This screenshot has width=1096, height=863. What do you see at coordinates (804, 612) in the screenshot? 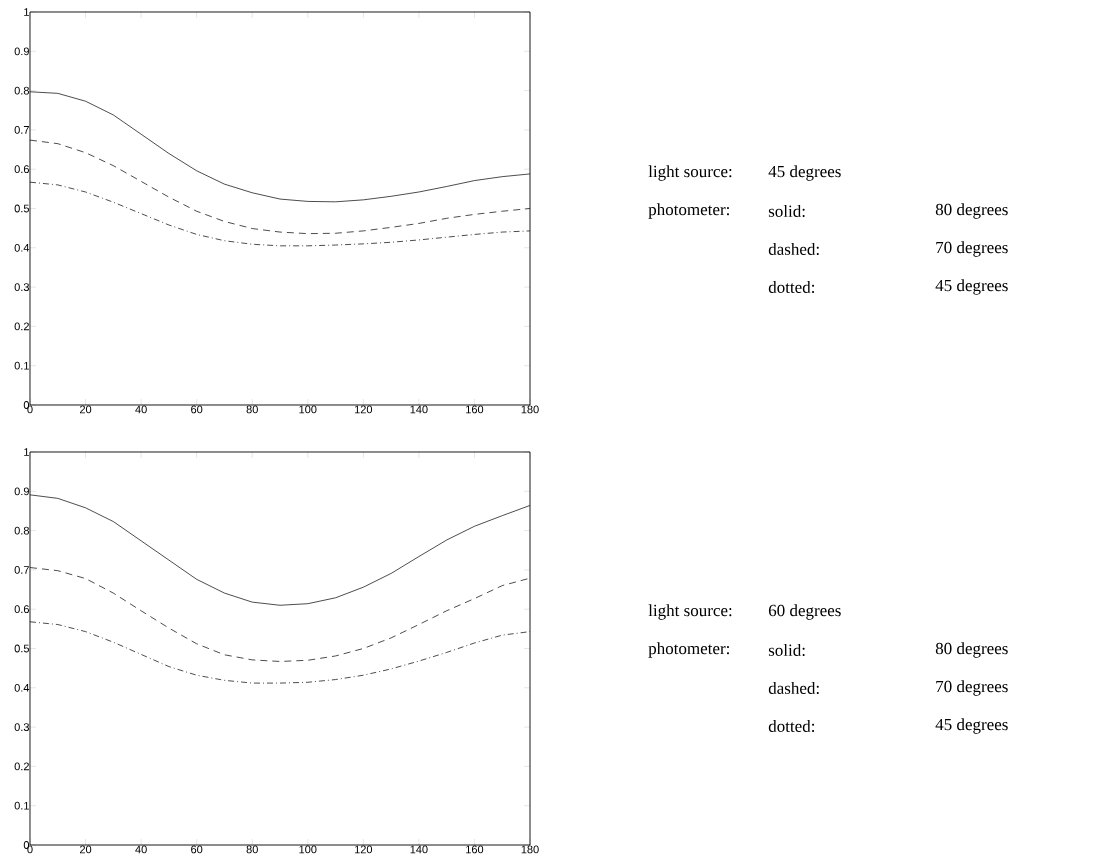
I see `text: 60 degrees` at bounding box center [804, 612].